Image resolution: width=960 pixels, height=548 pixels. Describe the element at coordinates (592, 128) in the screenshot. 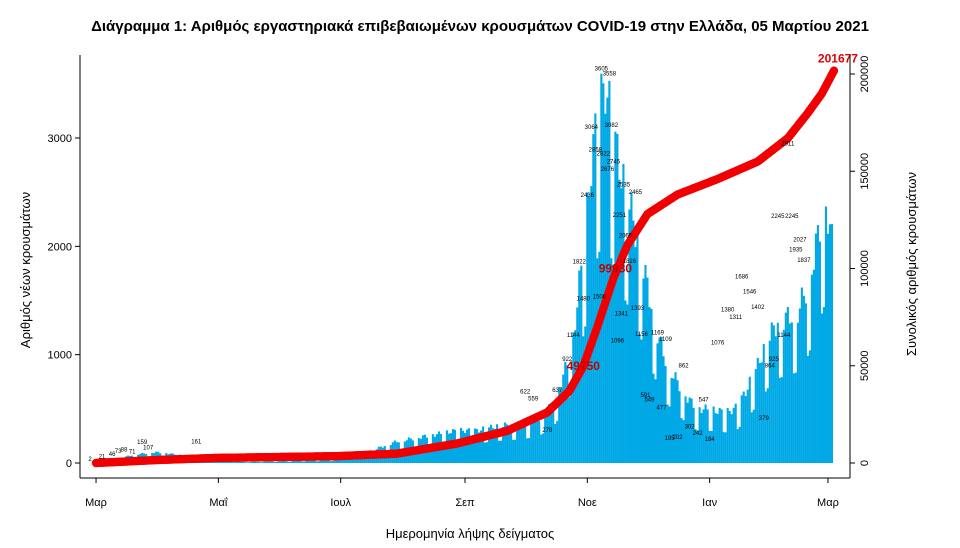

I see `bar-value-label: 3064` at that location.